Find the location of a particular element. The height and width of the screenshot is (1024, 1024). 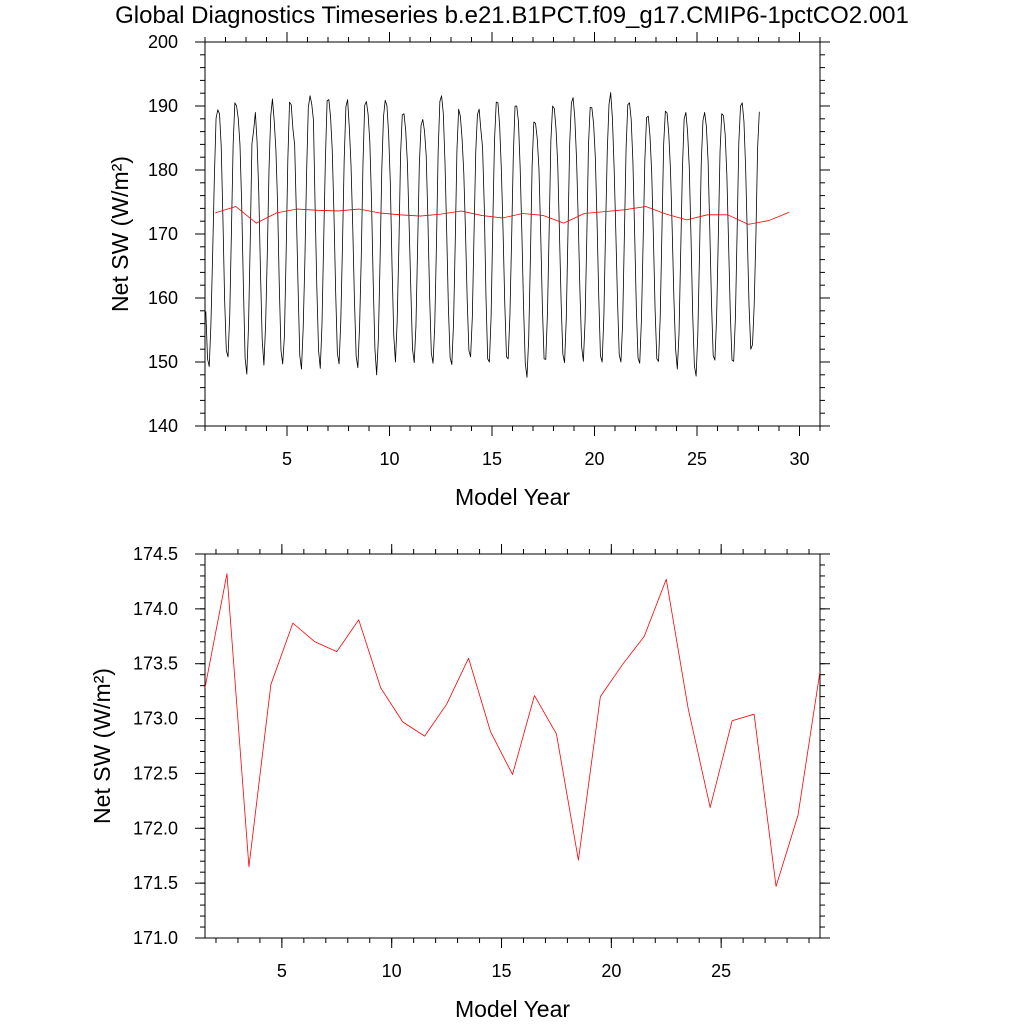

y-tick-label: 174.0 is located at coordinates (155, 609).